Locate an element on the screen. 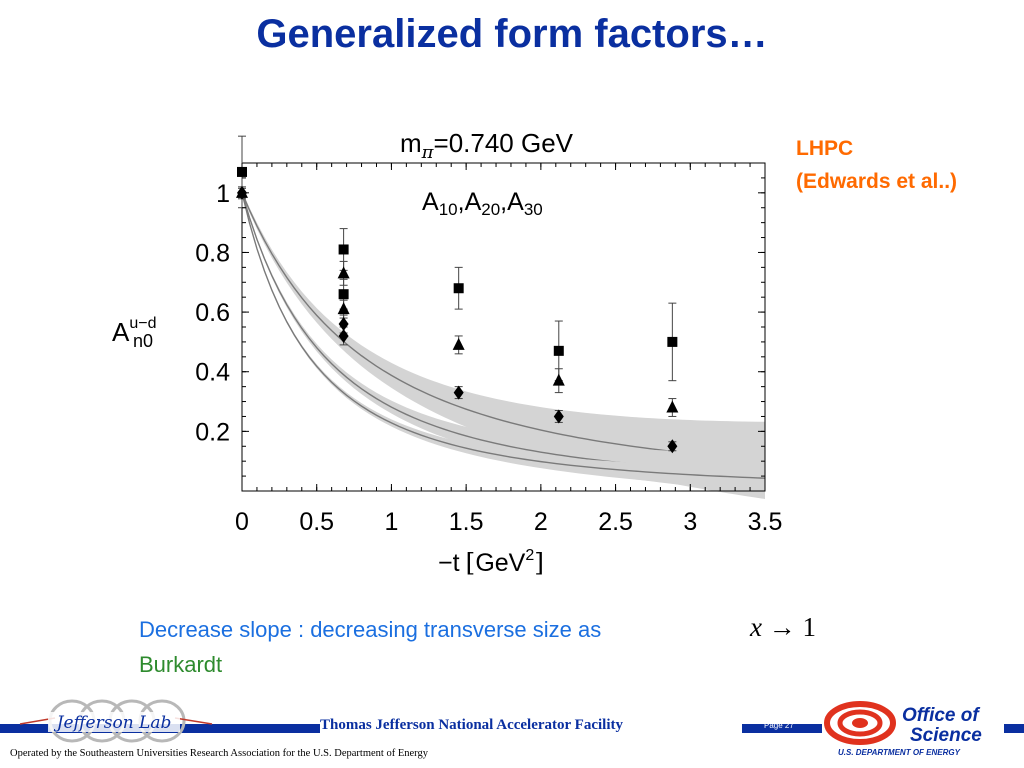  series-label-sep2: , is located at coordinates (503, 202).